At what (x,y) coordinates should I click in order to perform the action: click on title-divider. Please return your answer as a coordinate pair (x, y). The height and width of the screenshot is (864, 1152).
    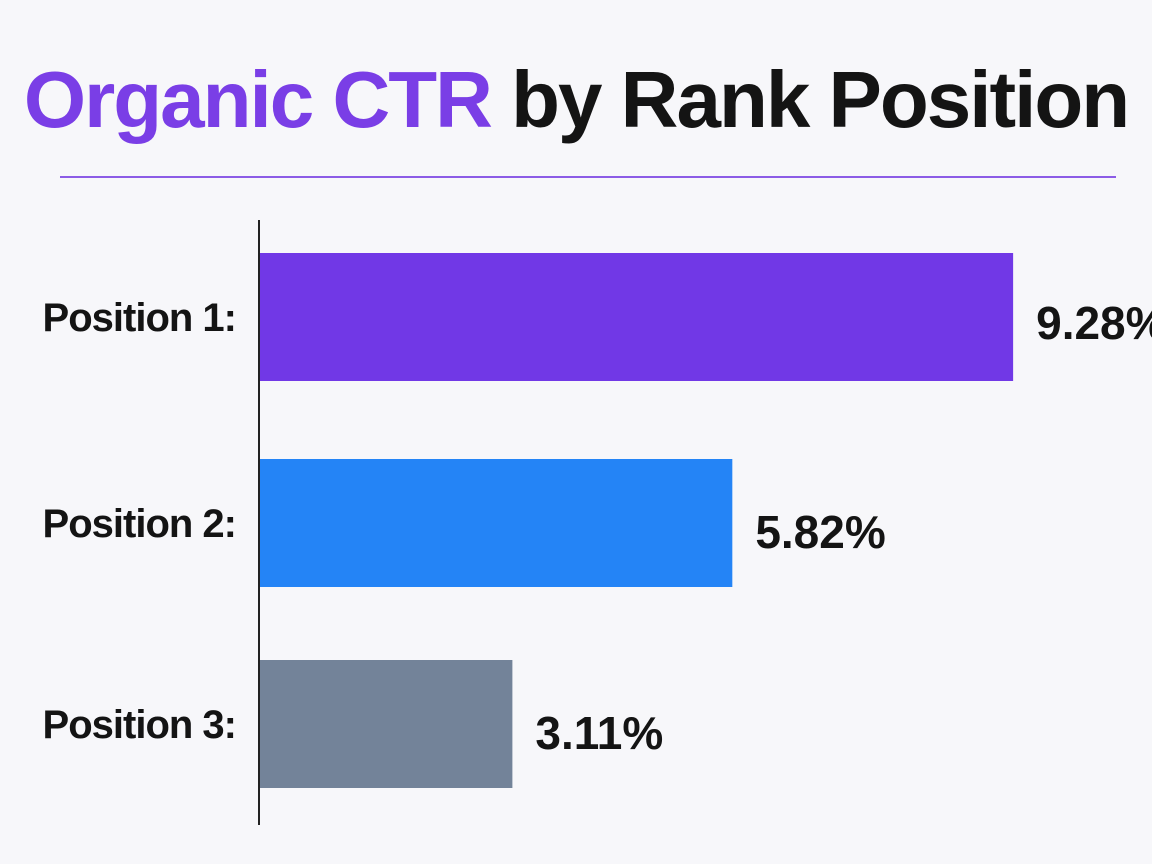
    Looking at the image, I should click on (588, 177).